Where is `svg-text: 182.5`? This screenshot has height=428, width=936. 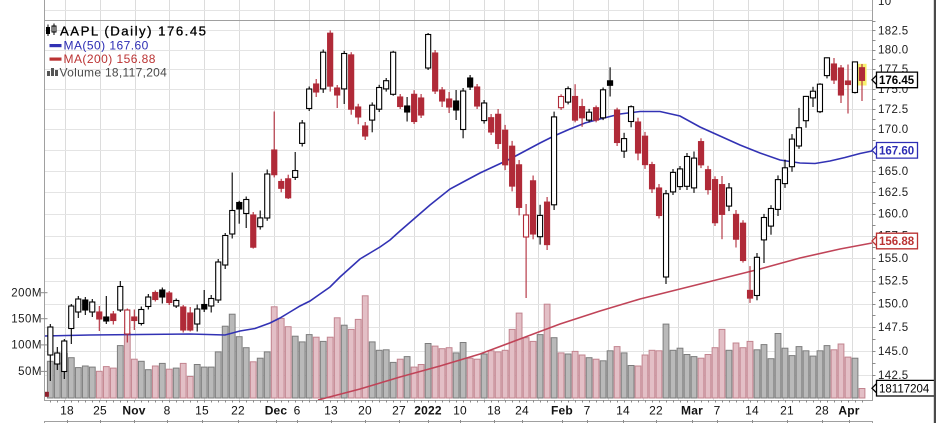 svg-text: 182.5 is located at coordinates (893, 31).